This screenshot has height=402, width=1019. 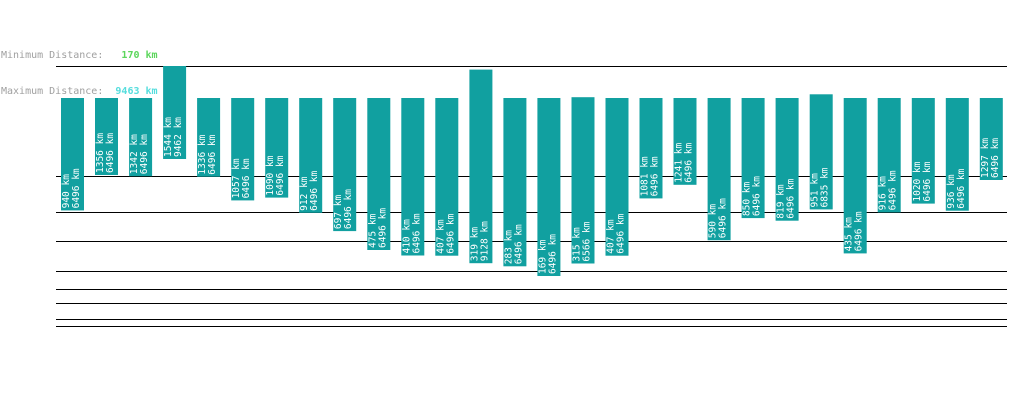 I want to click on bar-group: 315 km 6566 km, so click(x=583, y=180).